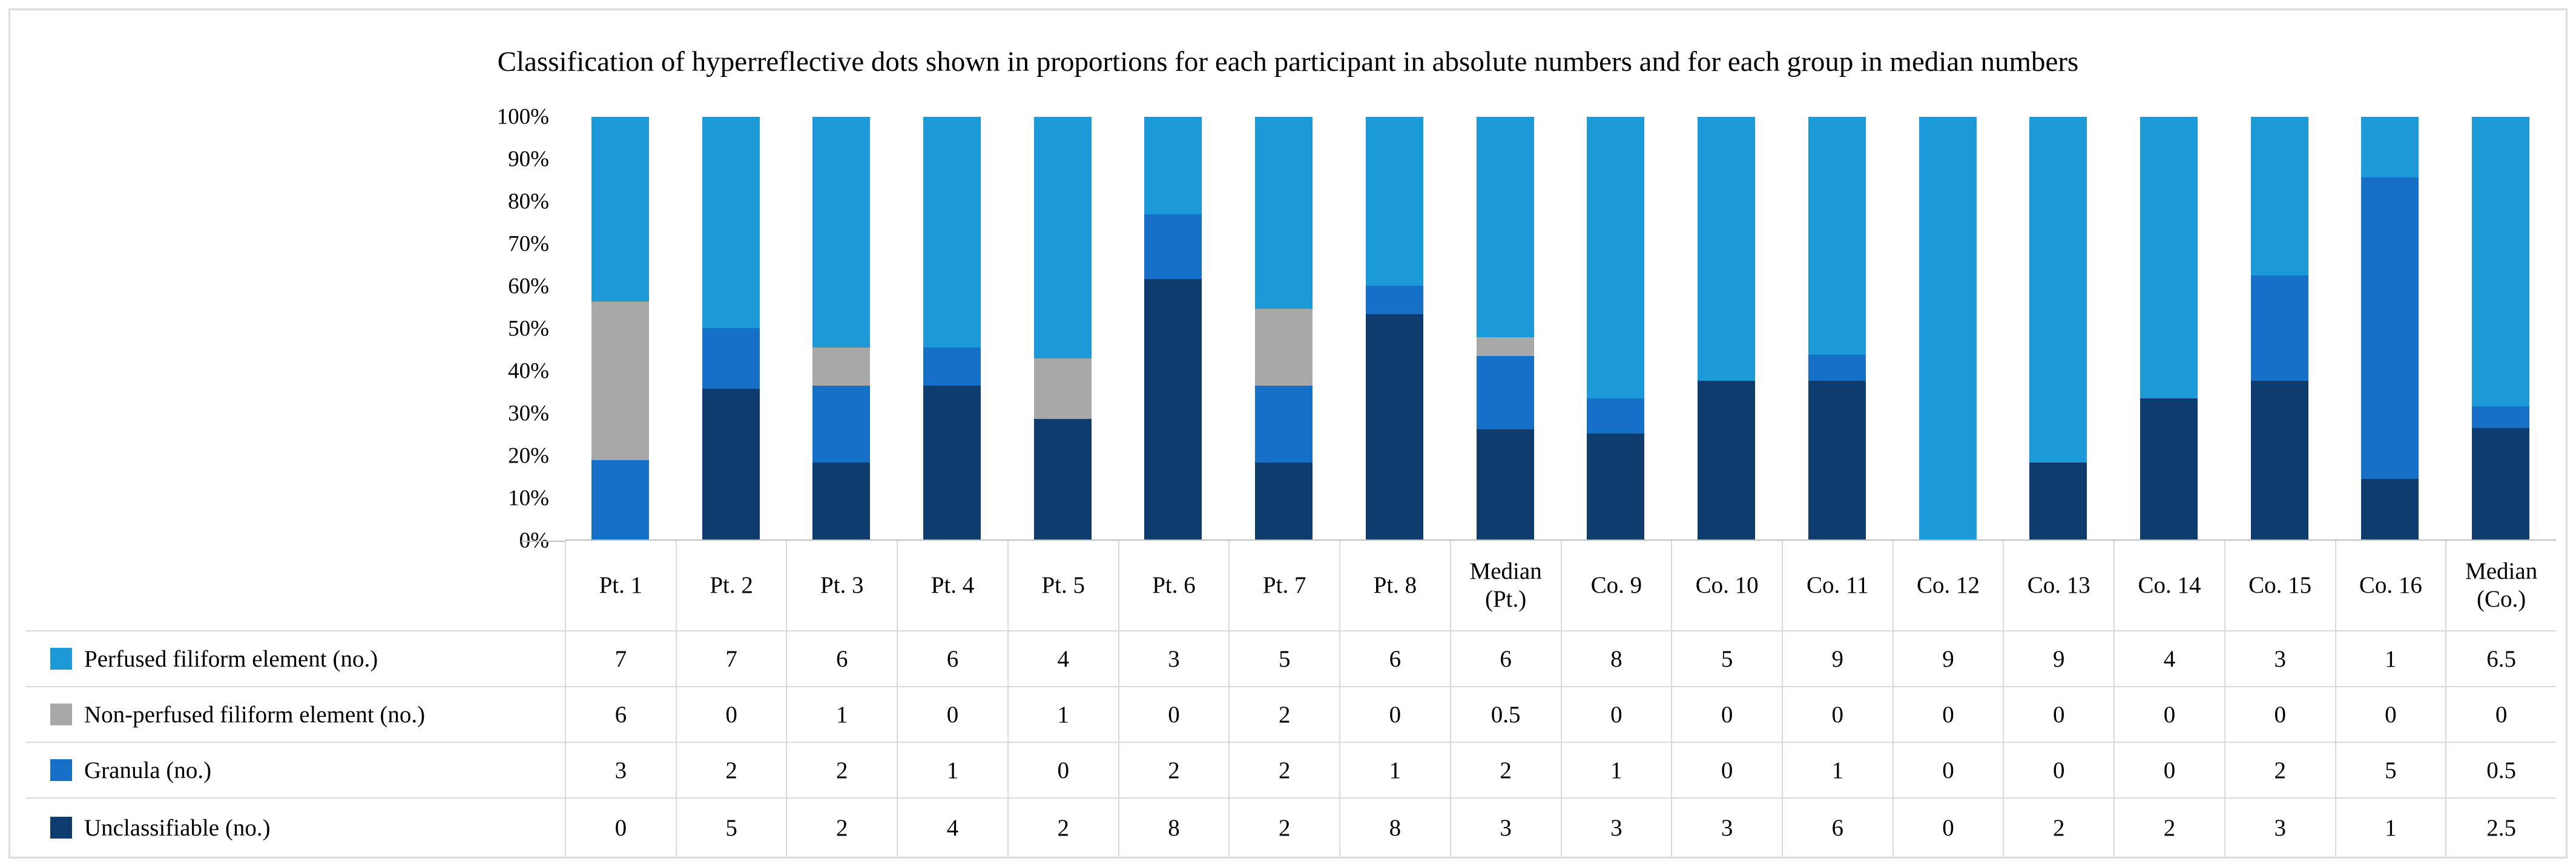  Describe the element at coordinates (231, 658) in the screenshot. I see `legend-label: Perfused filiform element (no.)` at that location.